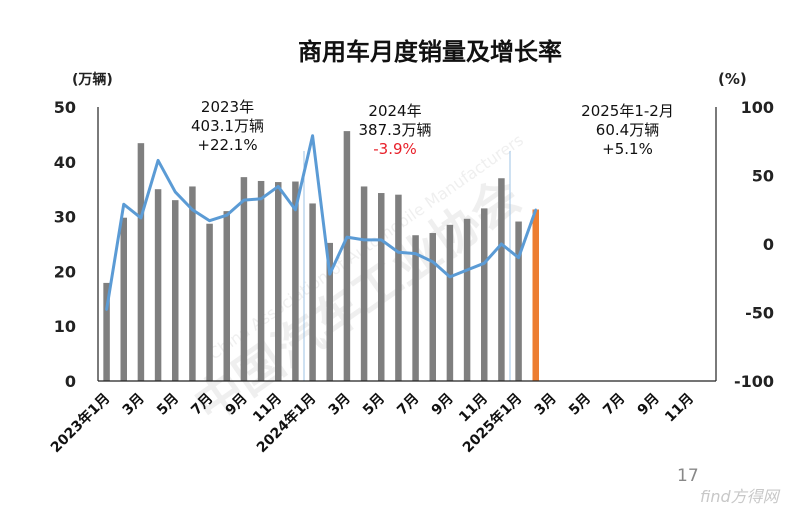  What do you see at coordinates (759, 313) in the screenshot?
I see `y-right-tick-label: -50` at bounding box center [759, 313].